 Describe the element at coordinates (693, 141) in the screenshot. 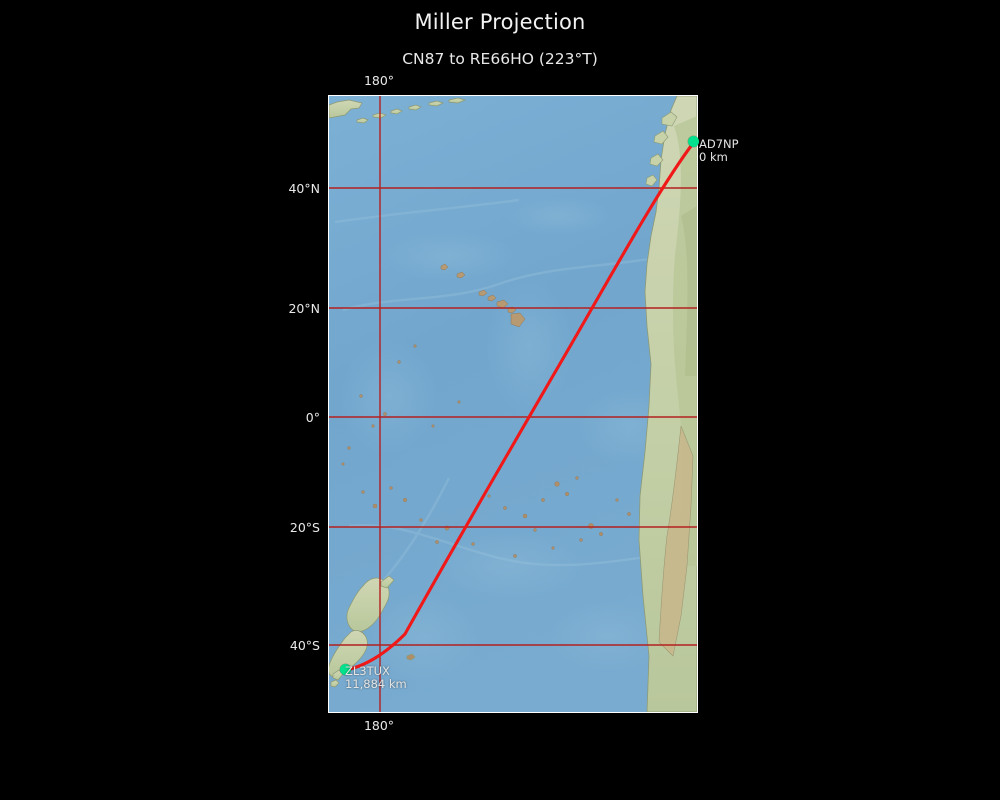

I see `endpoint-marker-ad7np` at that location.